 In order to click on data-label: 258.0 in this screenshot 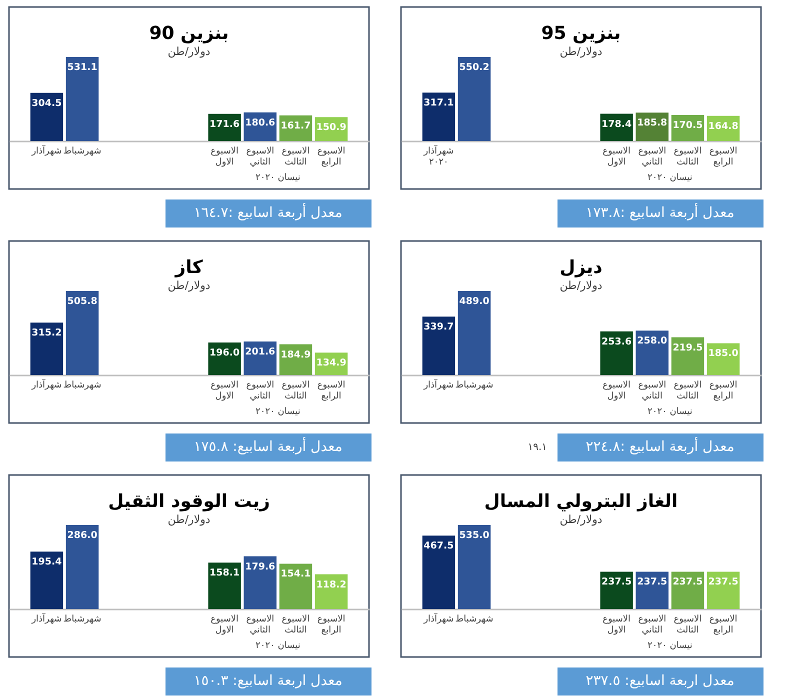, I will do `click(652, 341)`.